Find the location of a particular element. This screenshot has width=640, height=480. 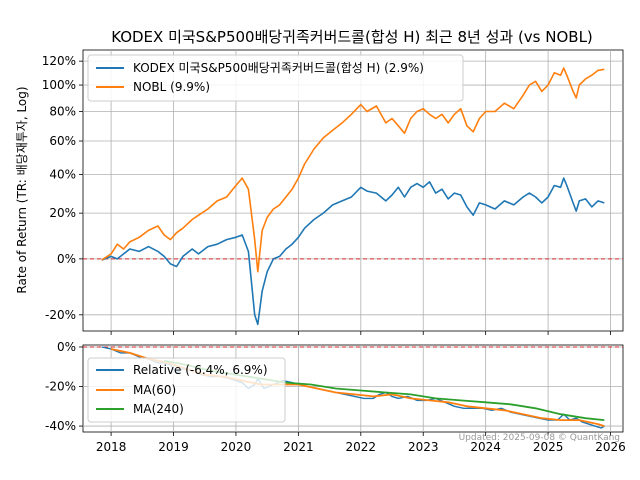

legend-label-ma240: MA(240) is located at coordinates (158, 409).